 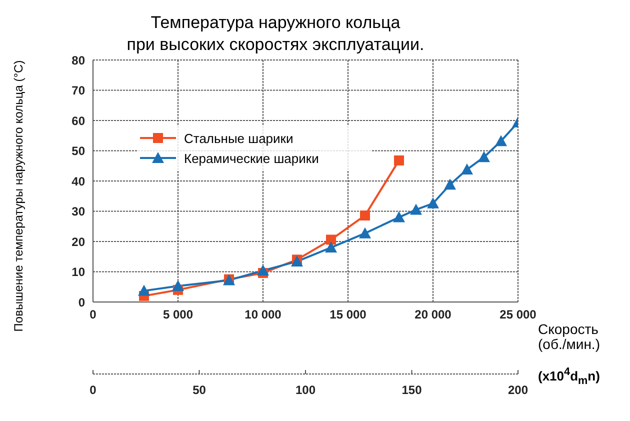 I want to click on y-tick-label: 30, so click(x=79, y=211).